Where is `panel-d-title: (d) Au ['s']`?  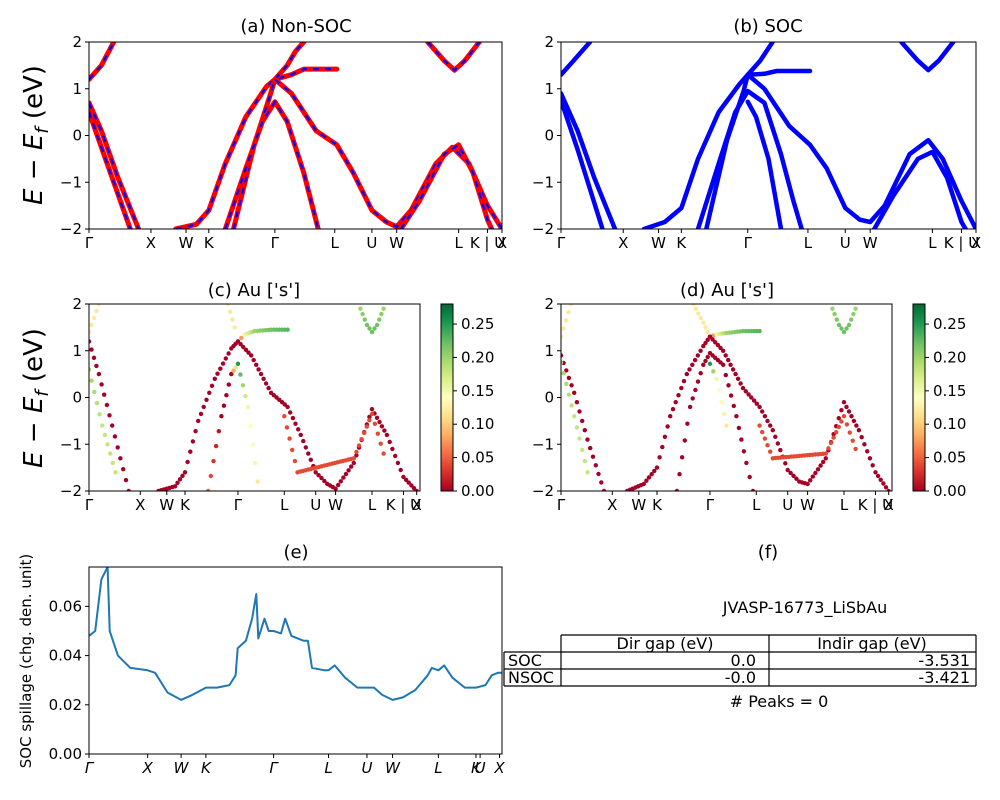
panel-d-title: (d) Au ['s'] is located at coordinates (727, 290).